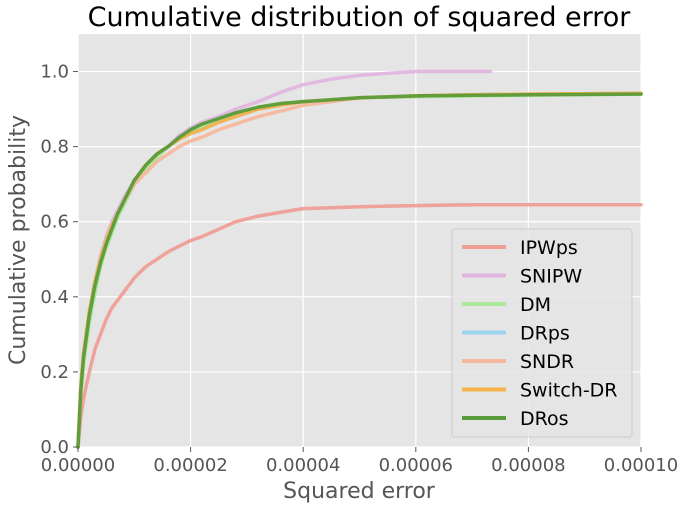 The image size is (686, 507). What do you see at coordinates (18, 240) in the screenshot?
I see `y-axis-label: Cumulative probability` at bounding box center [18, 240].